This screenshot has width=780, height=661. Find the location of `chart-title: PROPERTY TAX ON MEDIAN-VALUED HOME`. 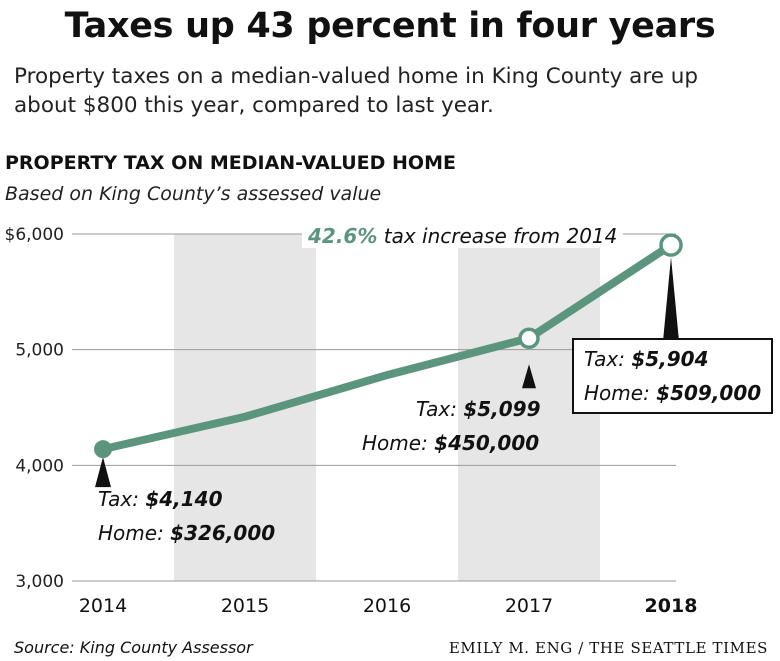

chart-title: PROPERTY TAX ON MEDIAN-VALUED HOME is located at coordinates (230, 163).